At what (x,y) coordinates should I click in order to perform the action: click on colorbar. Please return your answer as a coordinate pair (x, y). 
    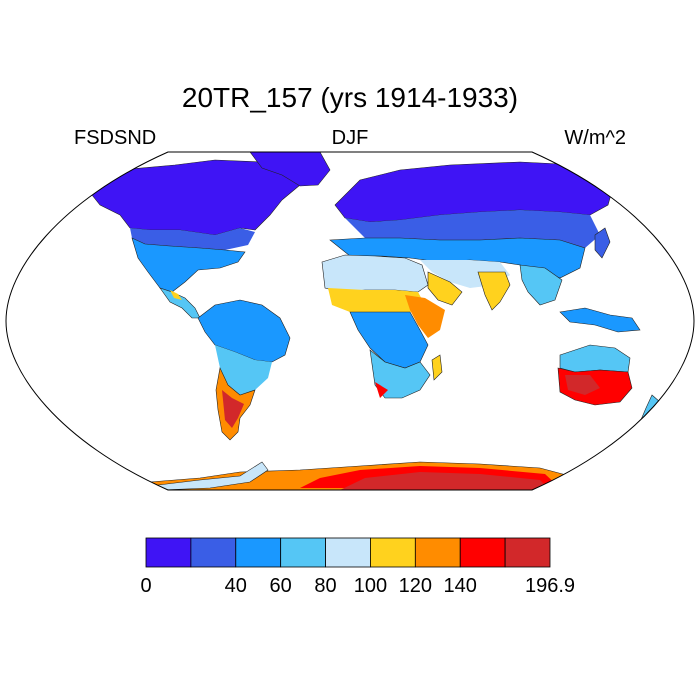
    Looking at the image, I should click on (348, 552).